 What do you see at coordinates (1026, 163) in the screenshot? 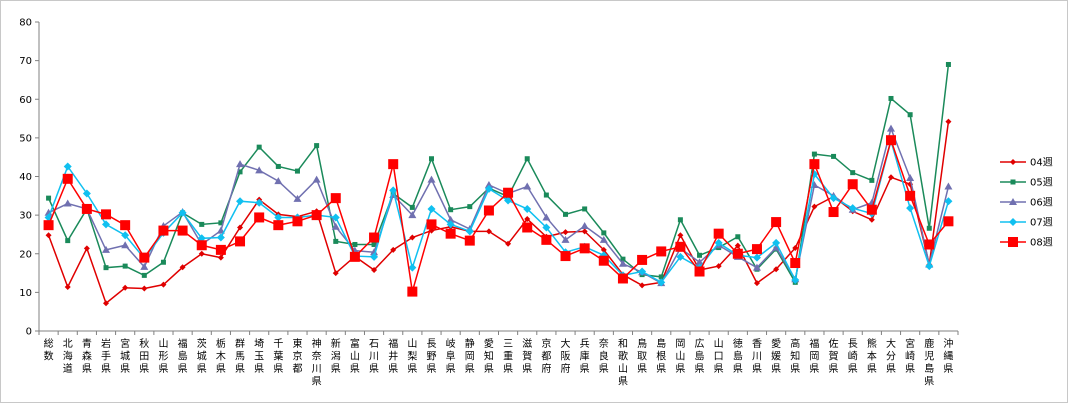
I see `legend-item: 04週` at bounding box center [1026, 163].